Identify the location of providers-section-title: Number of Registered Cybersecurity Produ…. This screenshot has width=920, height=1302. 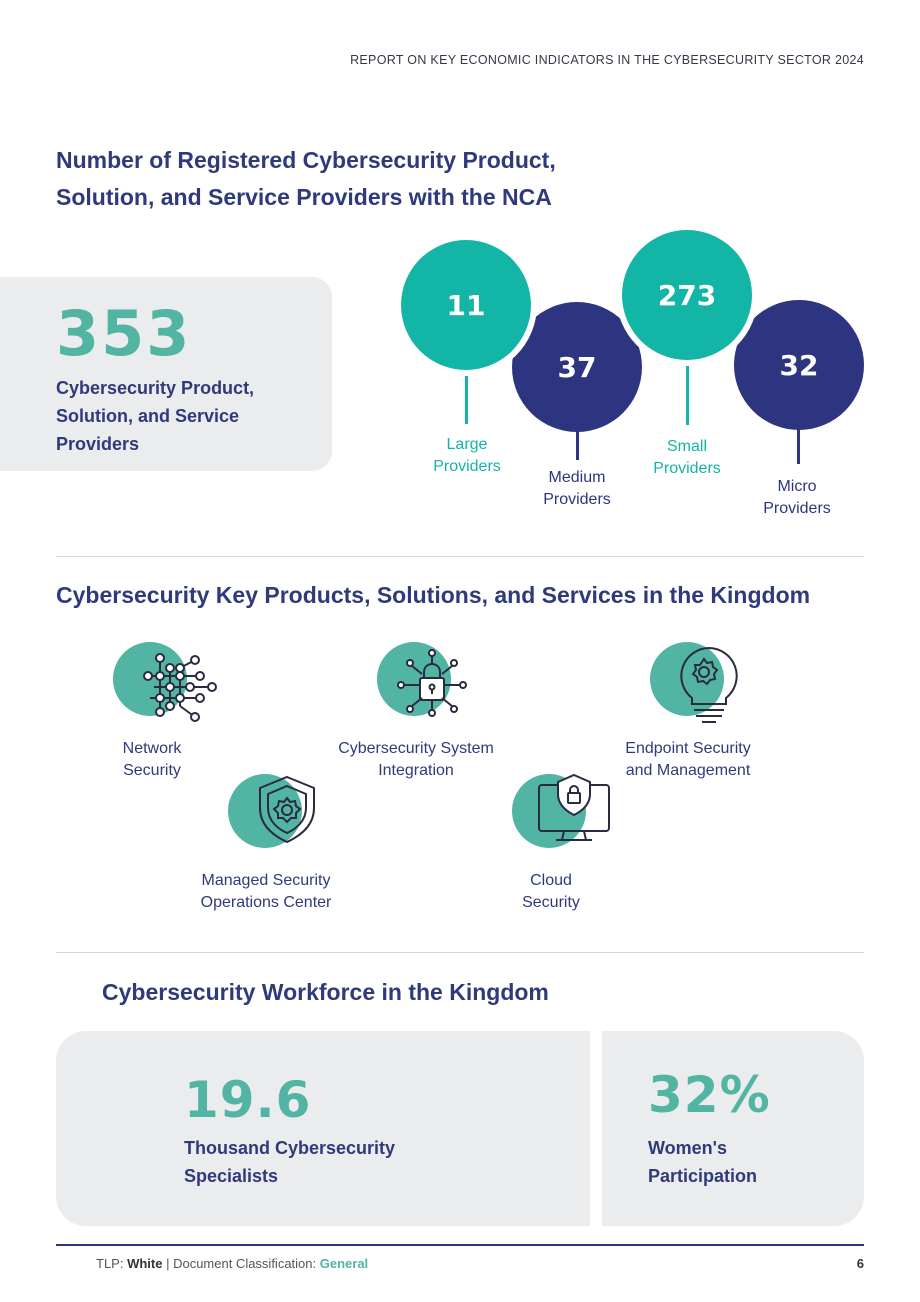
(306, 178).